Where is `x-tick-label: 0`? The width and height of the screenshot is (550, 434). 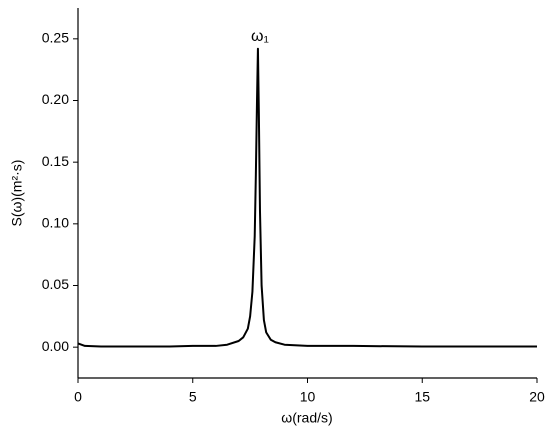 x-tick-label: 0 is located at coordinates (78, 397).